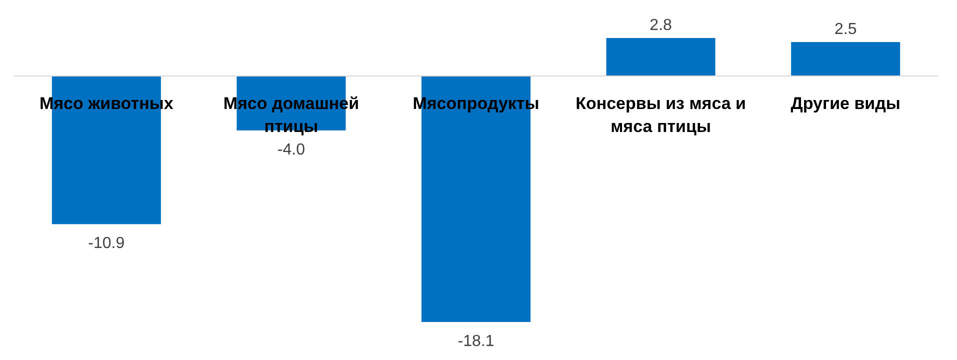  I want to click on data-label: -10.9, so click(106, 243).